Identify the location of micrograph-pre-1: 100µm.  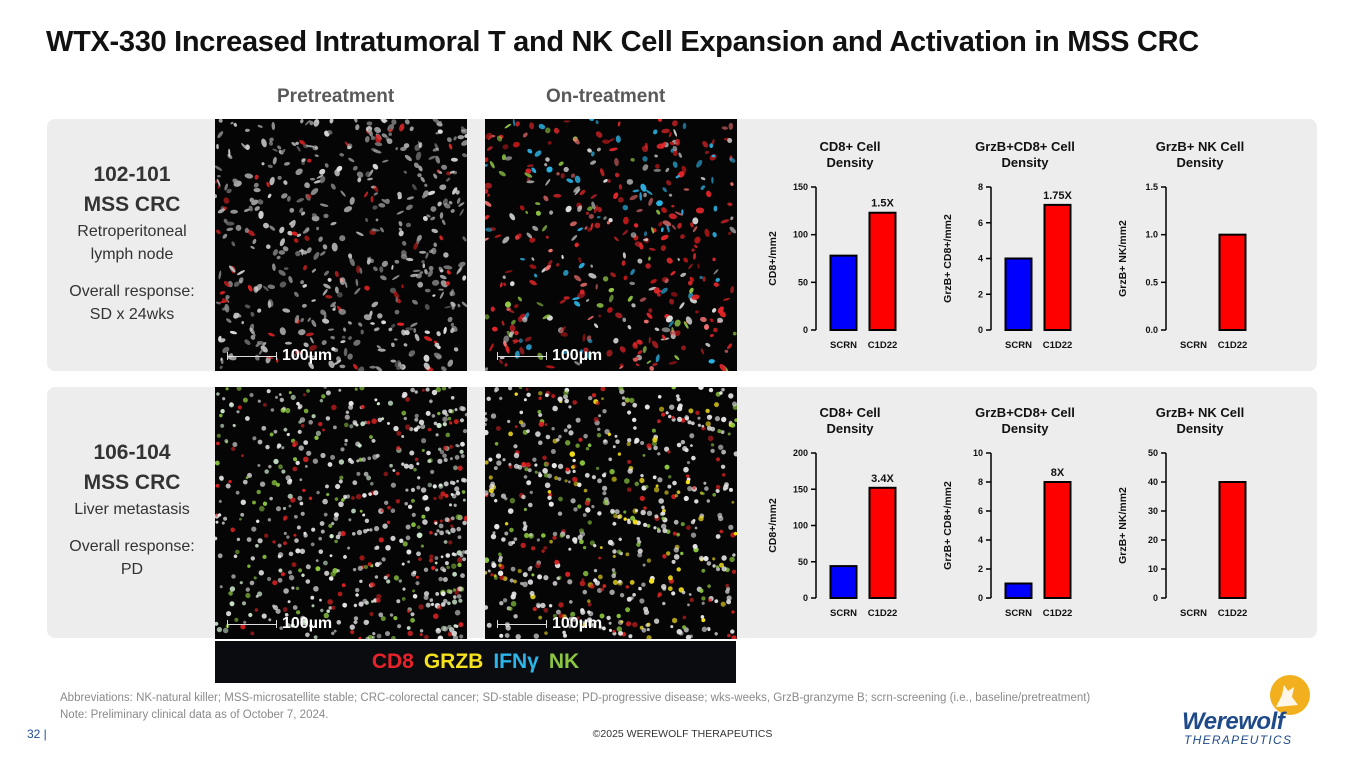
(341, 245).